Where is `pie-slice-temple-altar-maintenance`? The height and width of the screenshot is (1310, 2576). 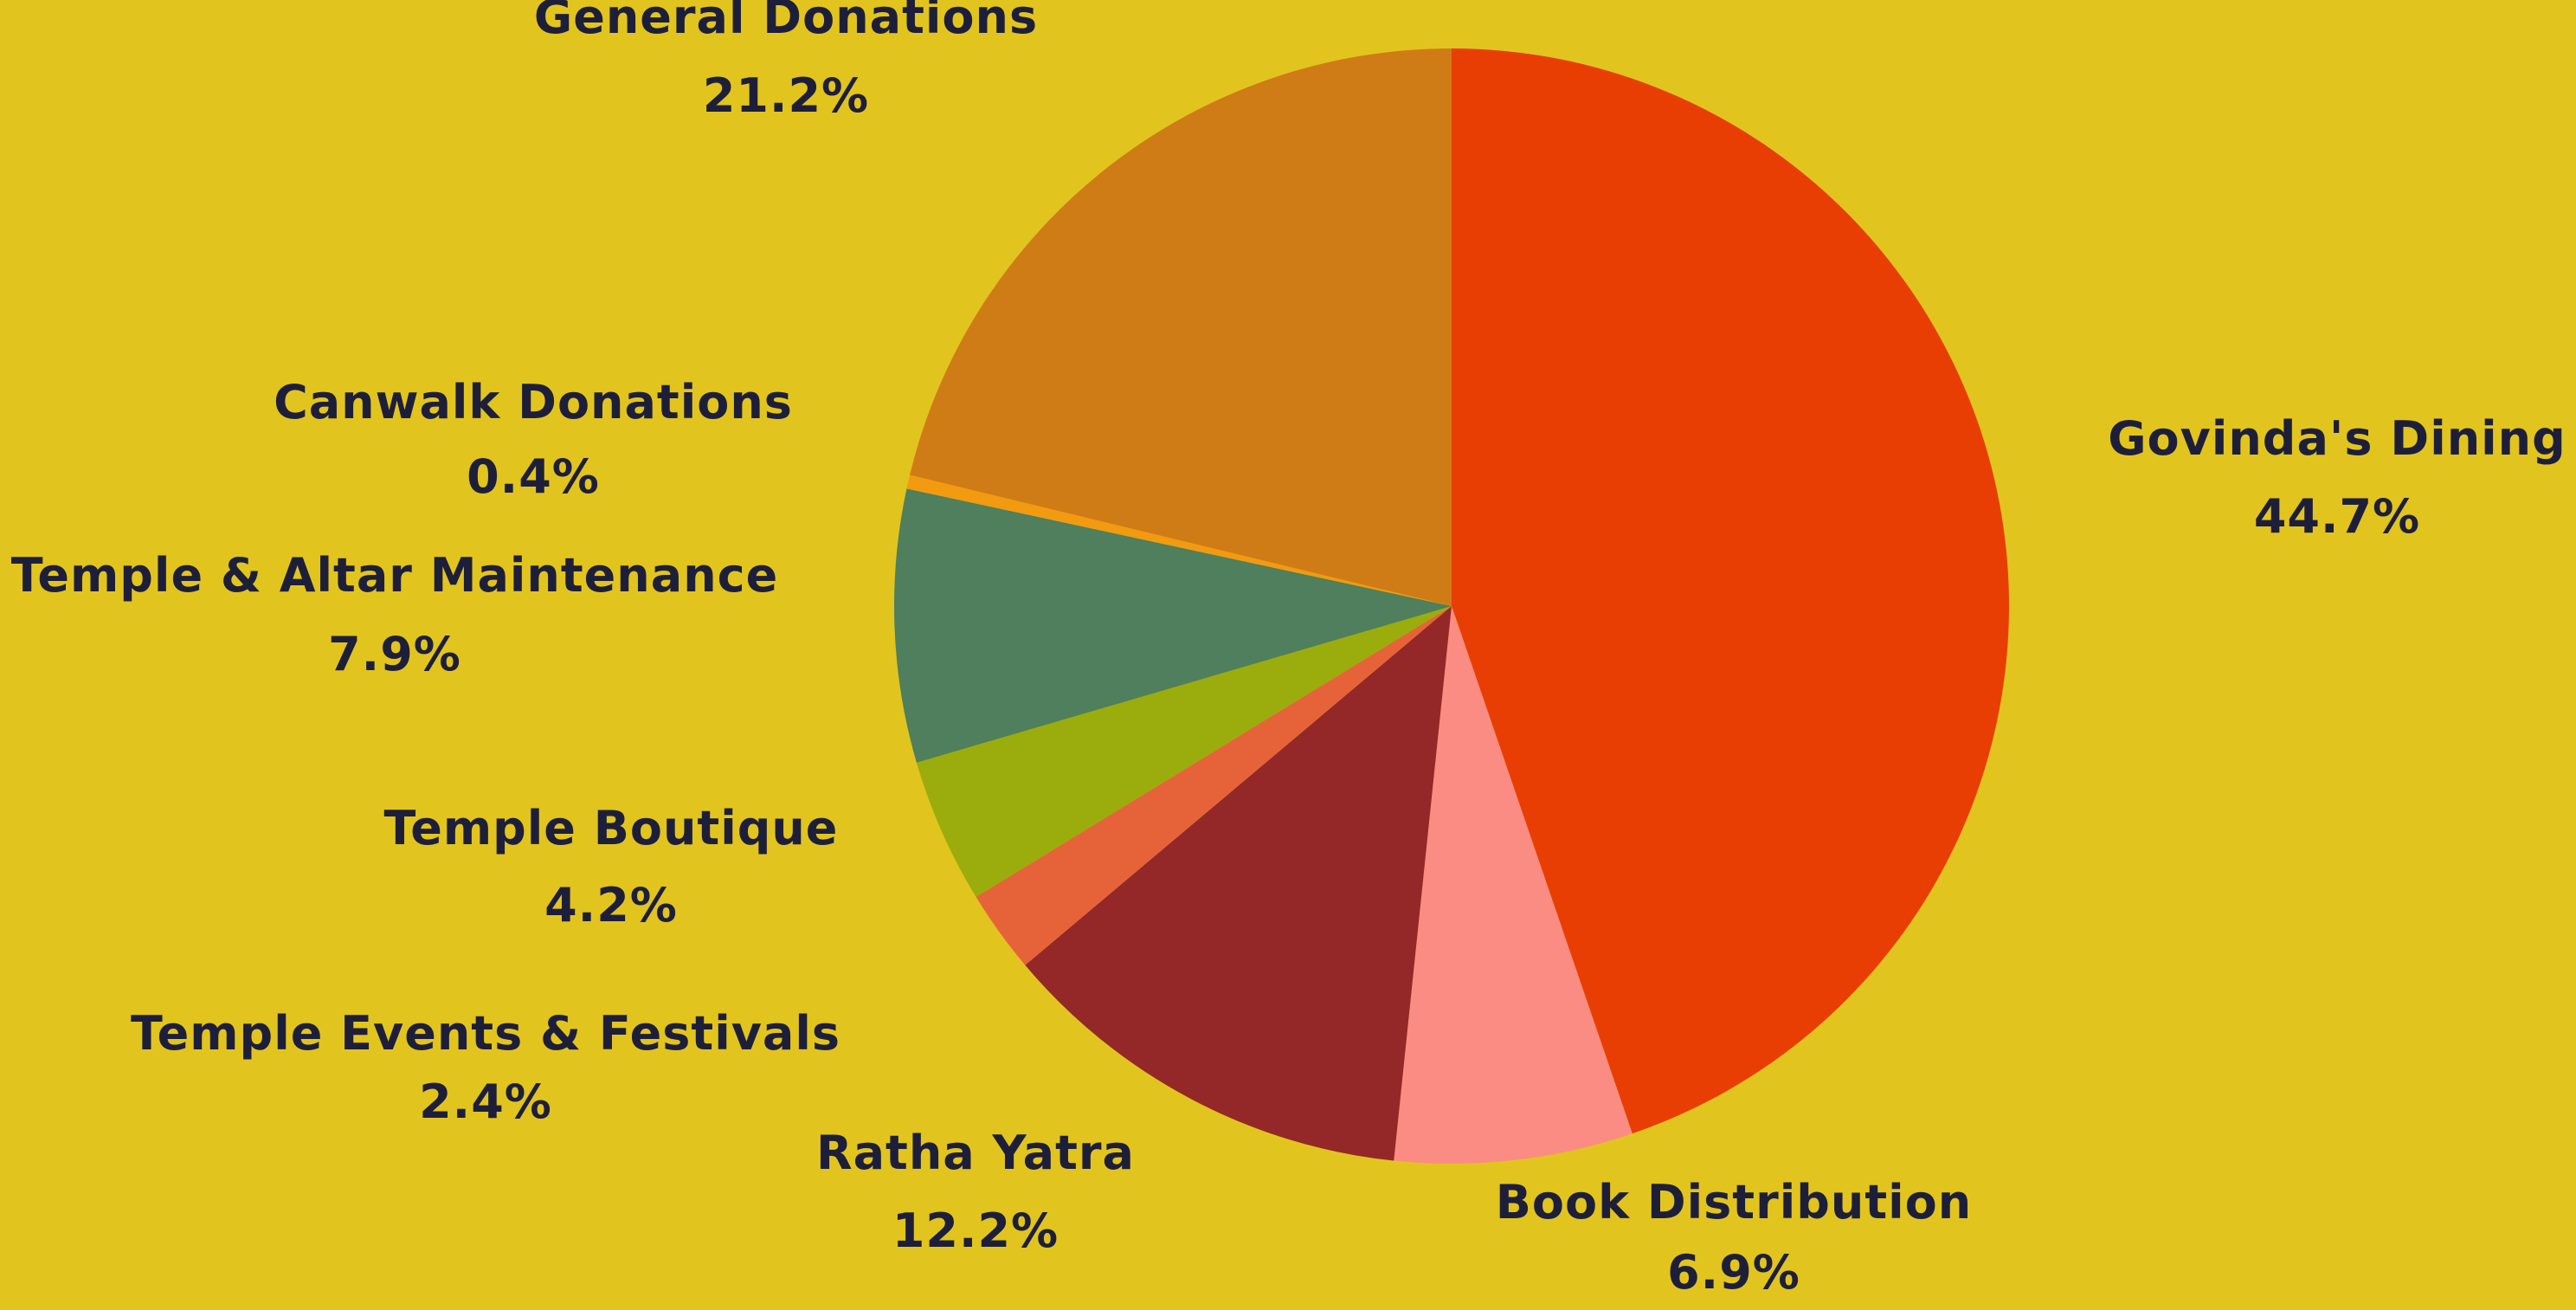
pie-slice-temple-altar-maintenance is located at coordinates (1173, 625).